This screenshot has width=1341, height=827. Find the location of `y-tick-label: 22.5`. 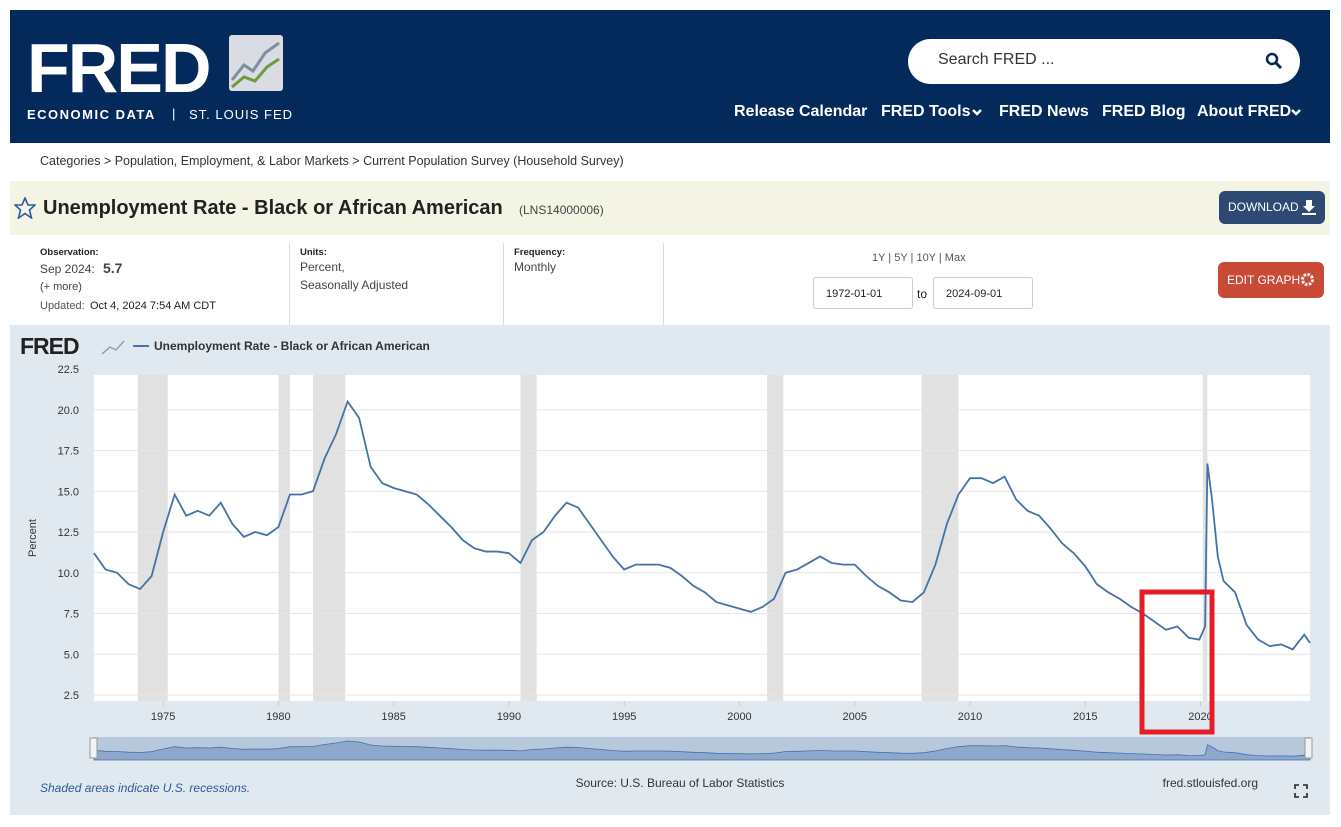

y-tick-label: 22.5 is located at coordinates (68, 370).